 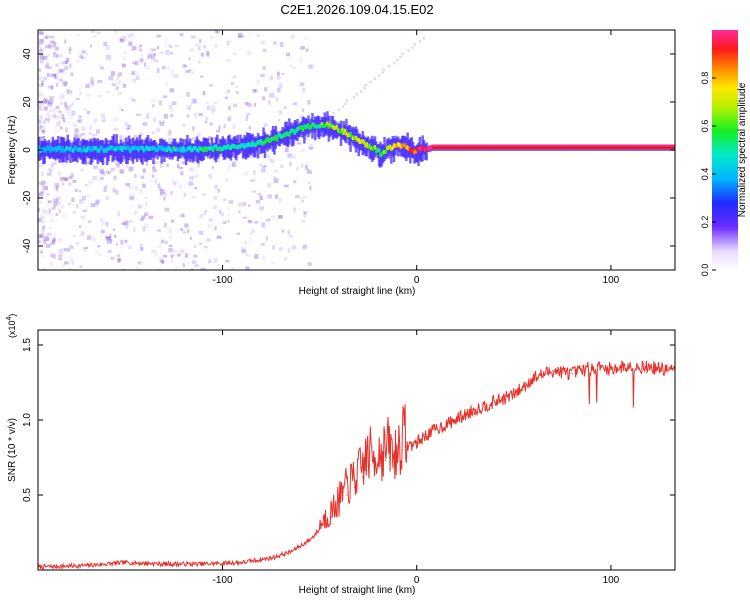 I want to click on svg-text: (x104), so click(x=11, y=326).